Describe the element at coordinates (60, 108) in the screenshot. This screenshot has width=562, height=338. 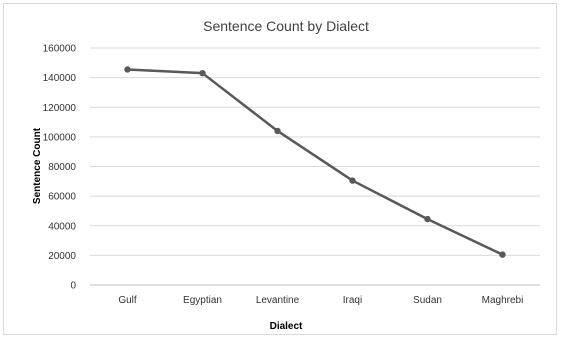
I see `y-tick-label: 120000` at that location.